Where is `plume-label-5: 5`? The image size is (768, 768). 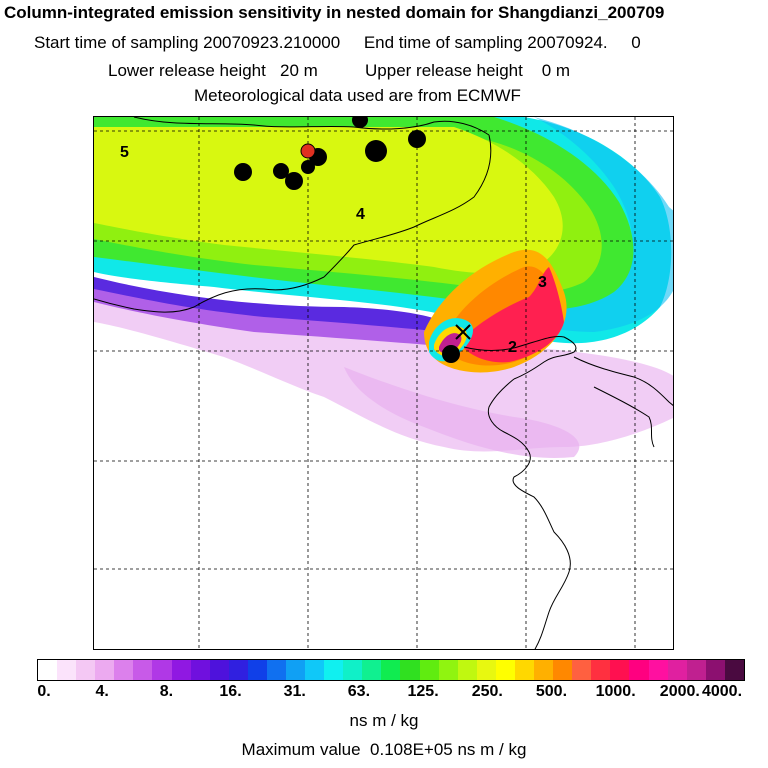 plume-label-5: 5 is located at coordinates (124, 152).